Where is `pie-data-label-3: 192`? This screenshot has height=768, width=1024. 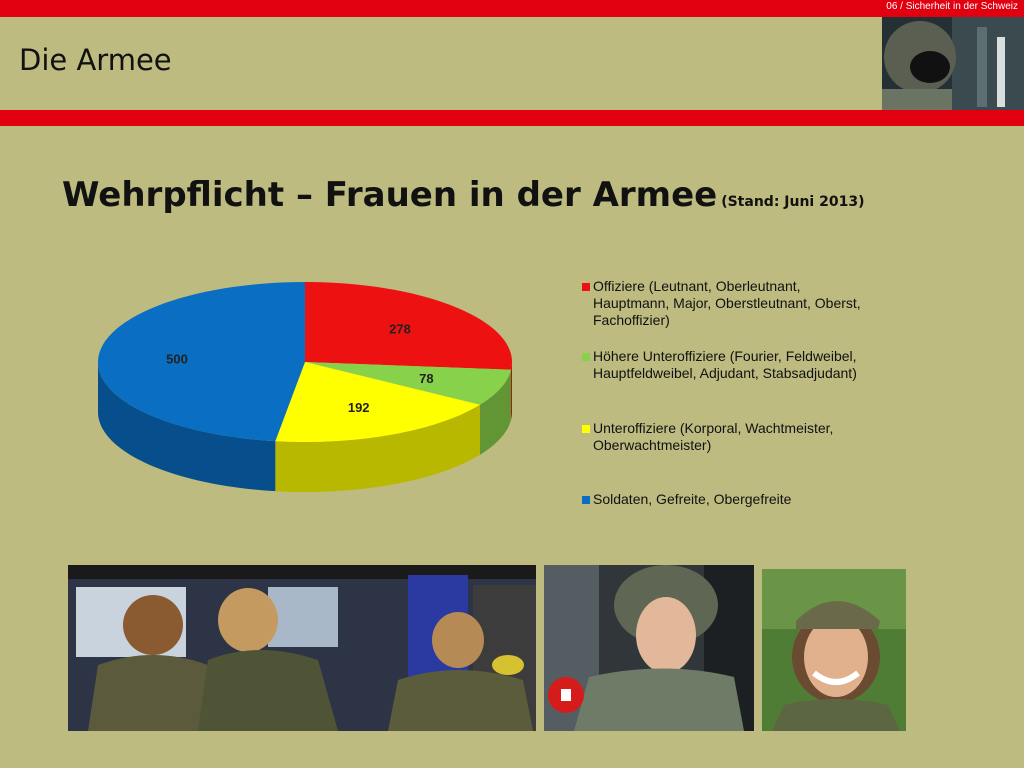 pie-data-label-3: 192 is located at coordinates (359, 407).